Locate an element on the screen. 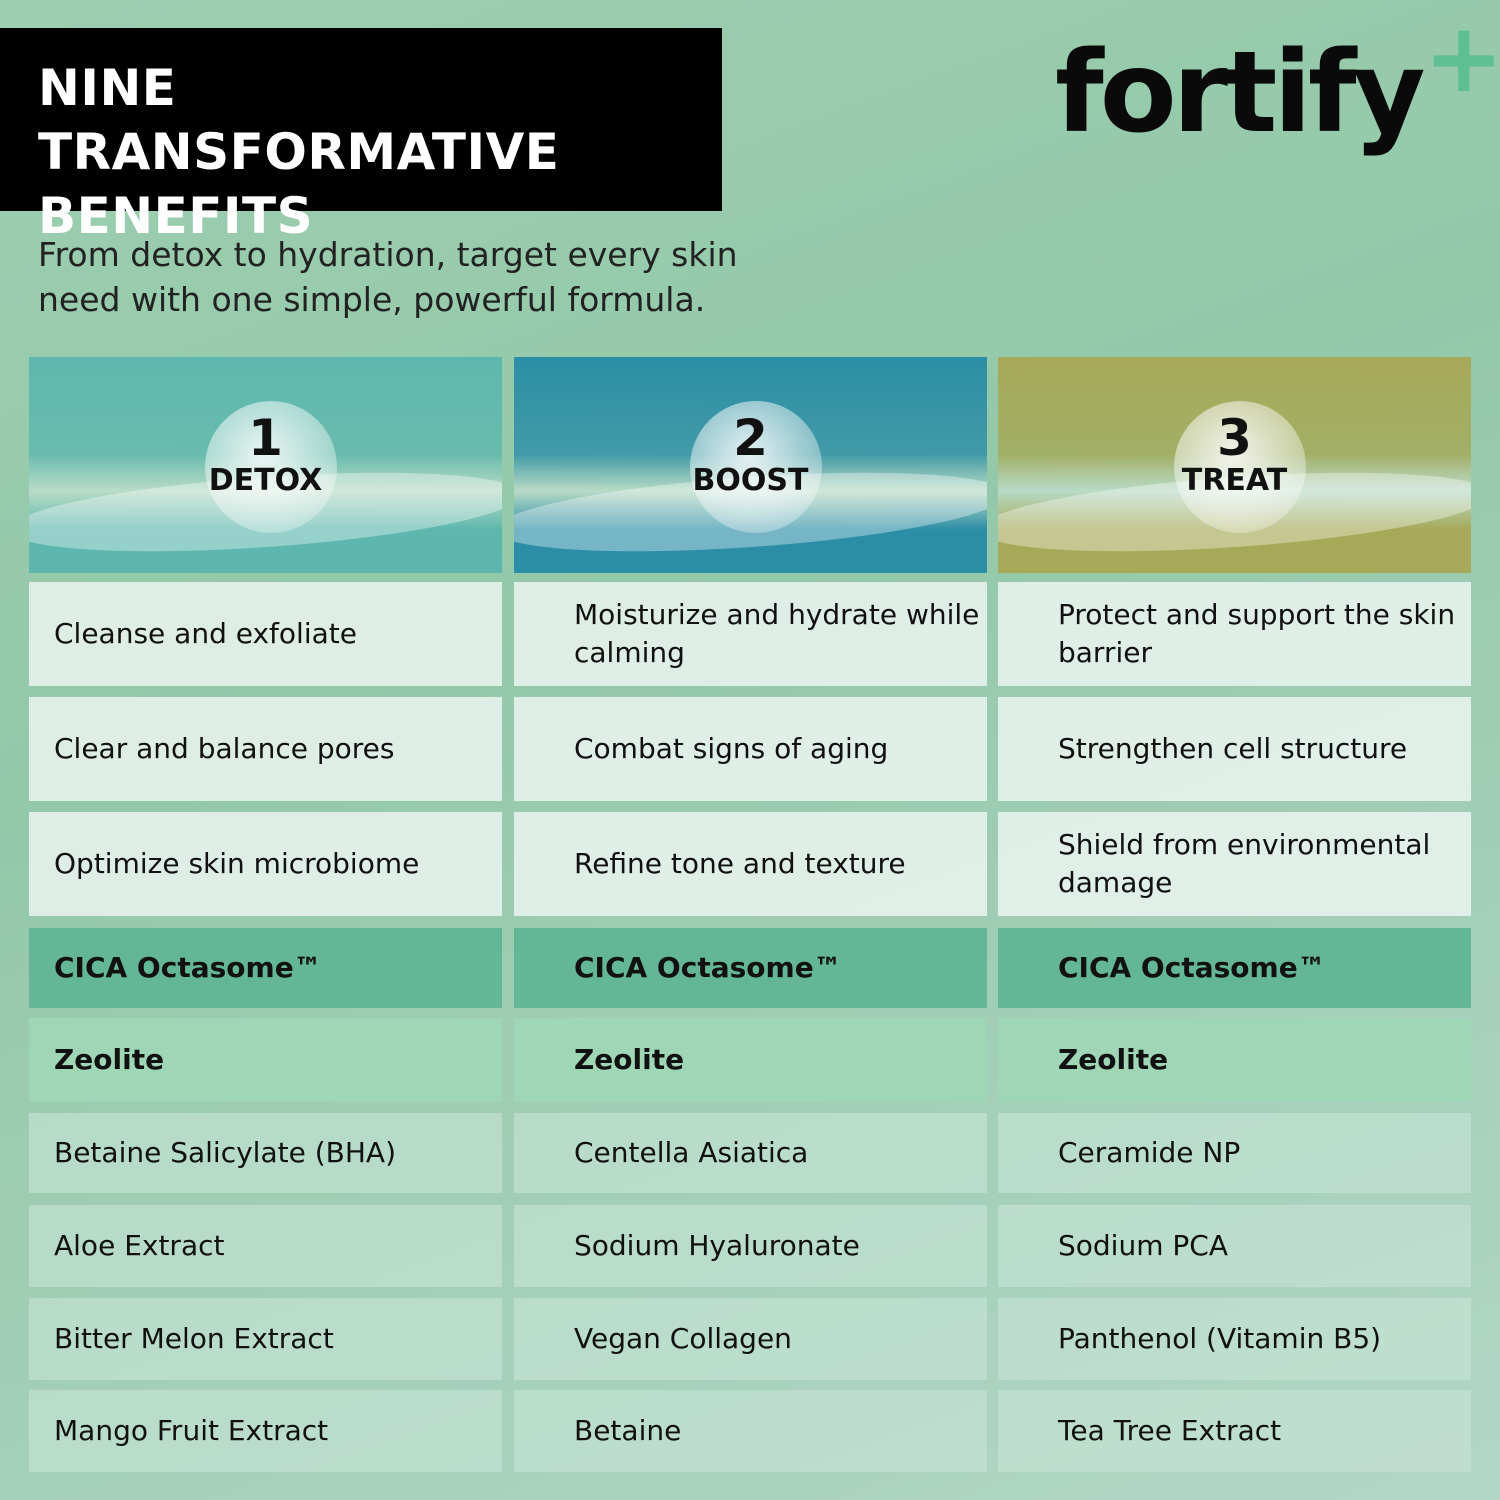 This screenshot has height=1500, width=1500. ingredient-cell: Betaine Salicylate (BHA) is located at coordinates (265, 1153).